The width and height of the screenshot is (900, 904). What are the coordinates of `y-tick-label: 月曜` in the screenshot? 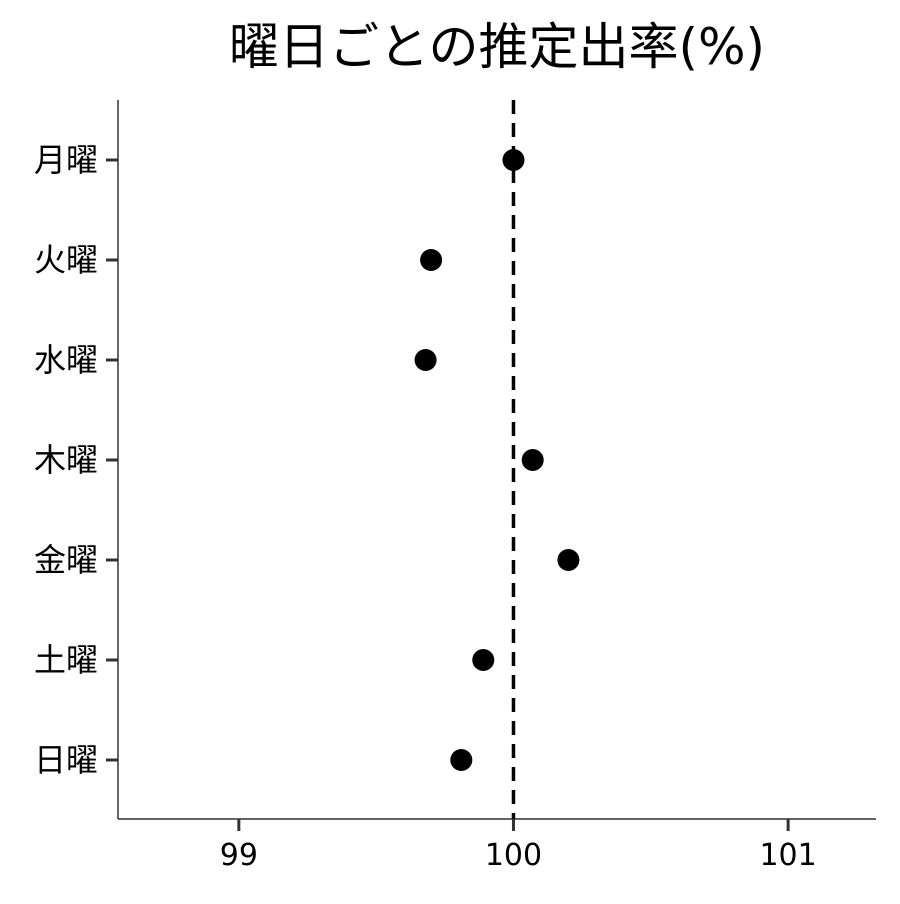 It's located at (66, 160).